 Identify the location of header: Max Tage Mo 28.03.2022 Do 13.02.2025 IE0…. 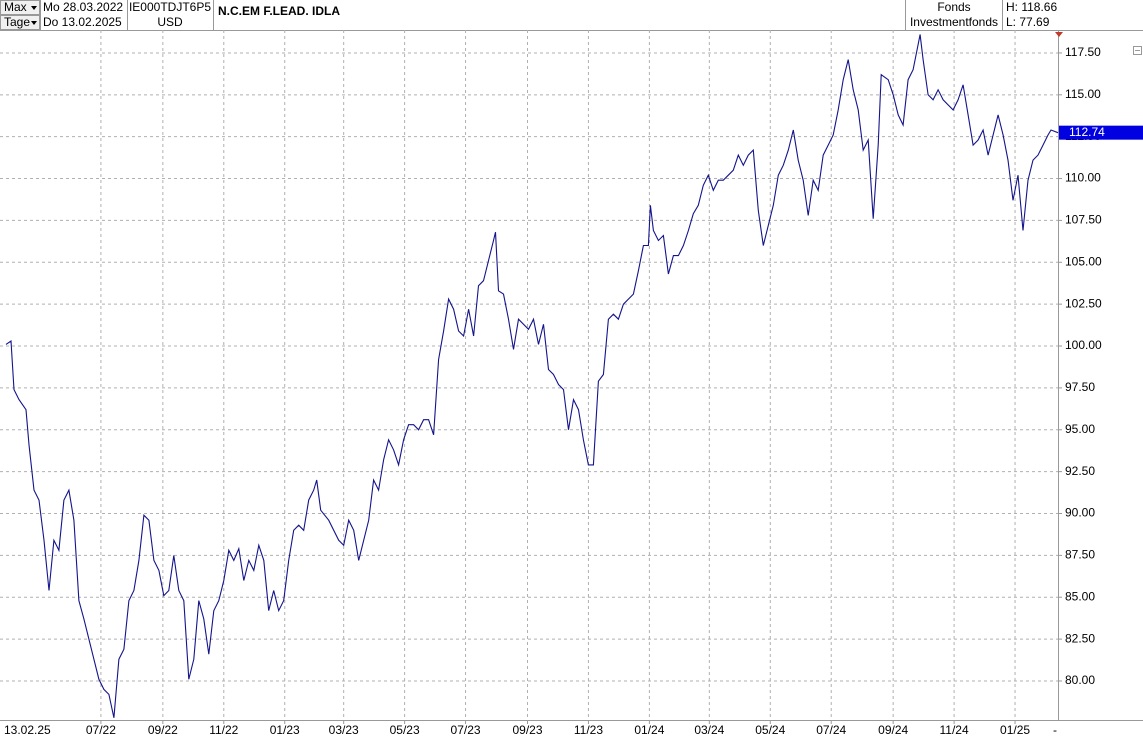
(571, 15).